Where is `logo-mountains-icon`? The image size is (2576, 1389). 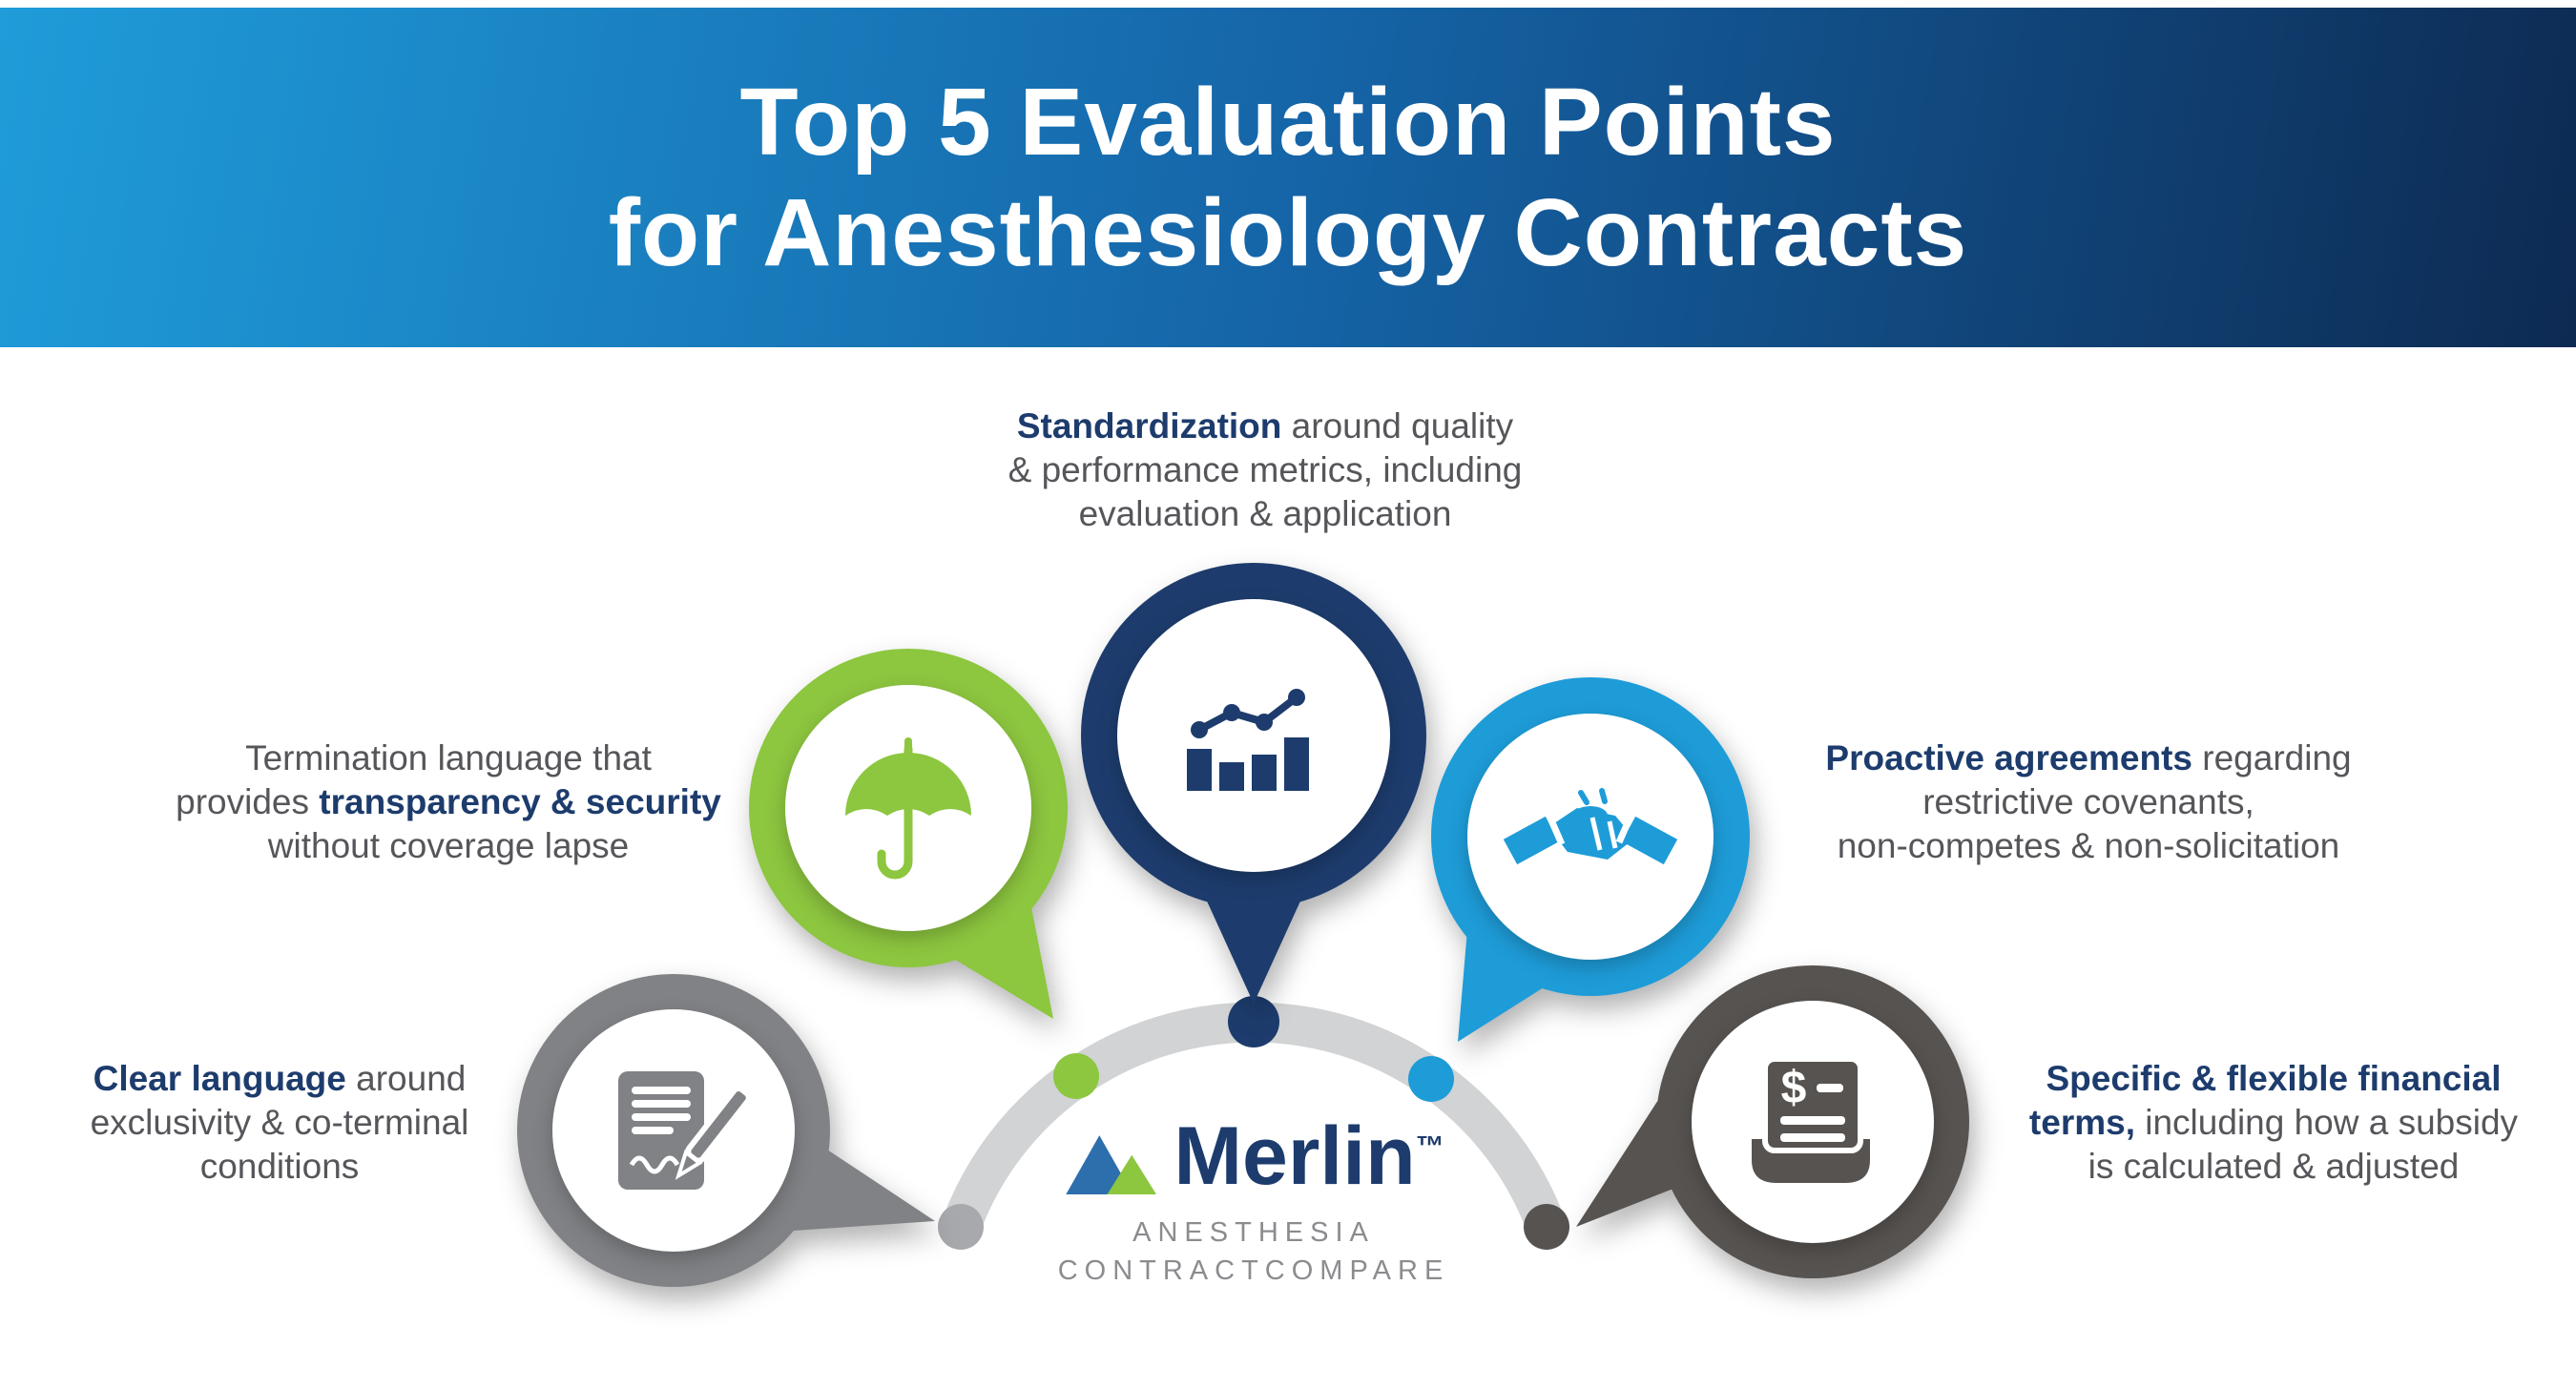
logo-mountains-icon is located at coordinates (1110, 1164).